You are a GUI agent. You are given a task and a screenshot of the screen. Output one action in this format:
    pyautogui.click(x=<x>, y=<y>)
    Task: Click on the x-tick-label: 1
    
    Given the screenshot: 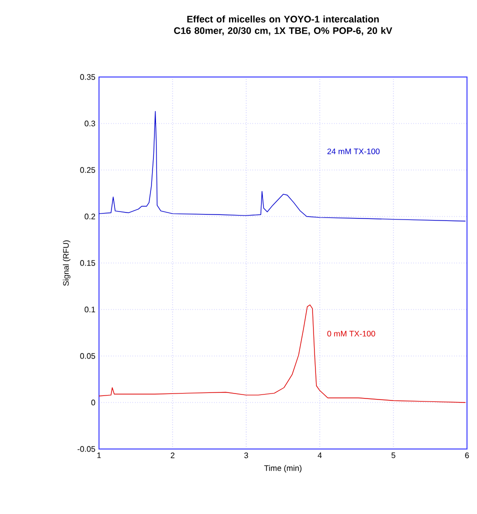 What is the action you would take?
    pyautogui.click(x=99, y=455)
    